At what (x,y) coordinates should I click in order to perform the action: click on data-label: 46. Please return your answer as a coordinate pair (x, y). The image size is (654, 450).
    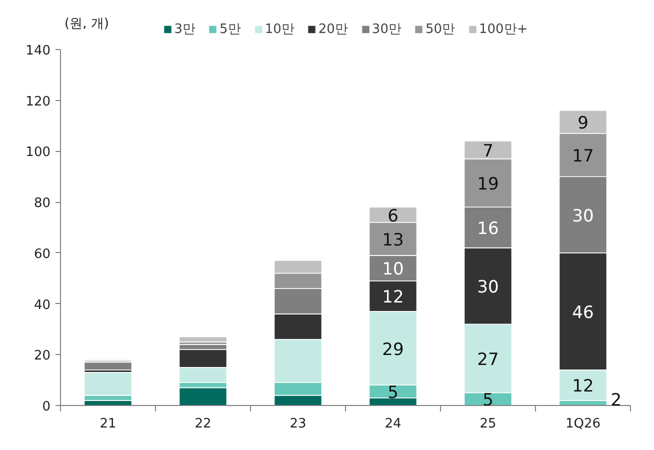
    Looking at the image, I should click on (583, 312).